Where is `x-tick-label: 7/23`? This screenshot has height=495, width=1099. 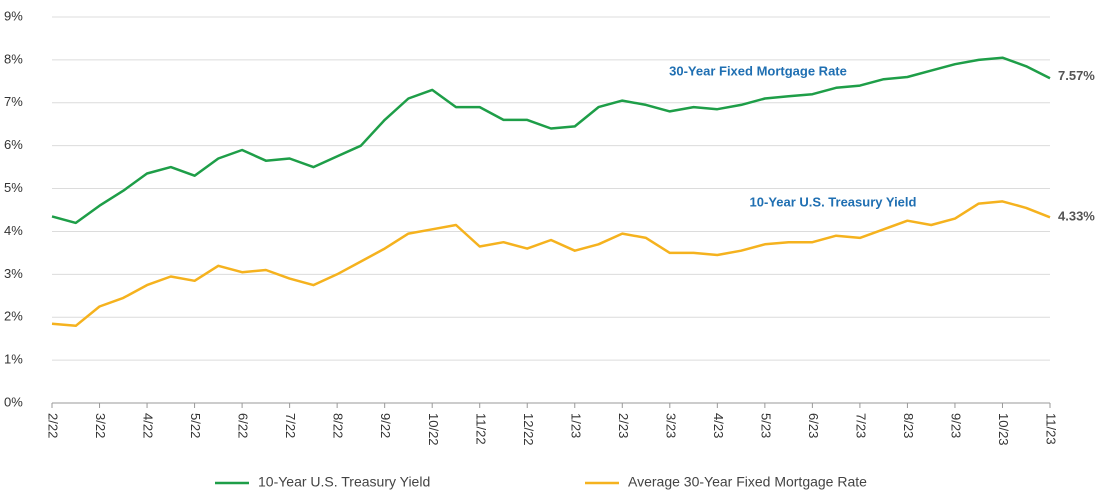
x-tick-label: 7/23 is located at coordinates (860, 425).